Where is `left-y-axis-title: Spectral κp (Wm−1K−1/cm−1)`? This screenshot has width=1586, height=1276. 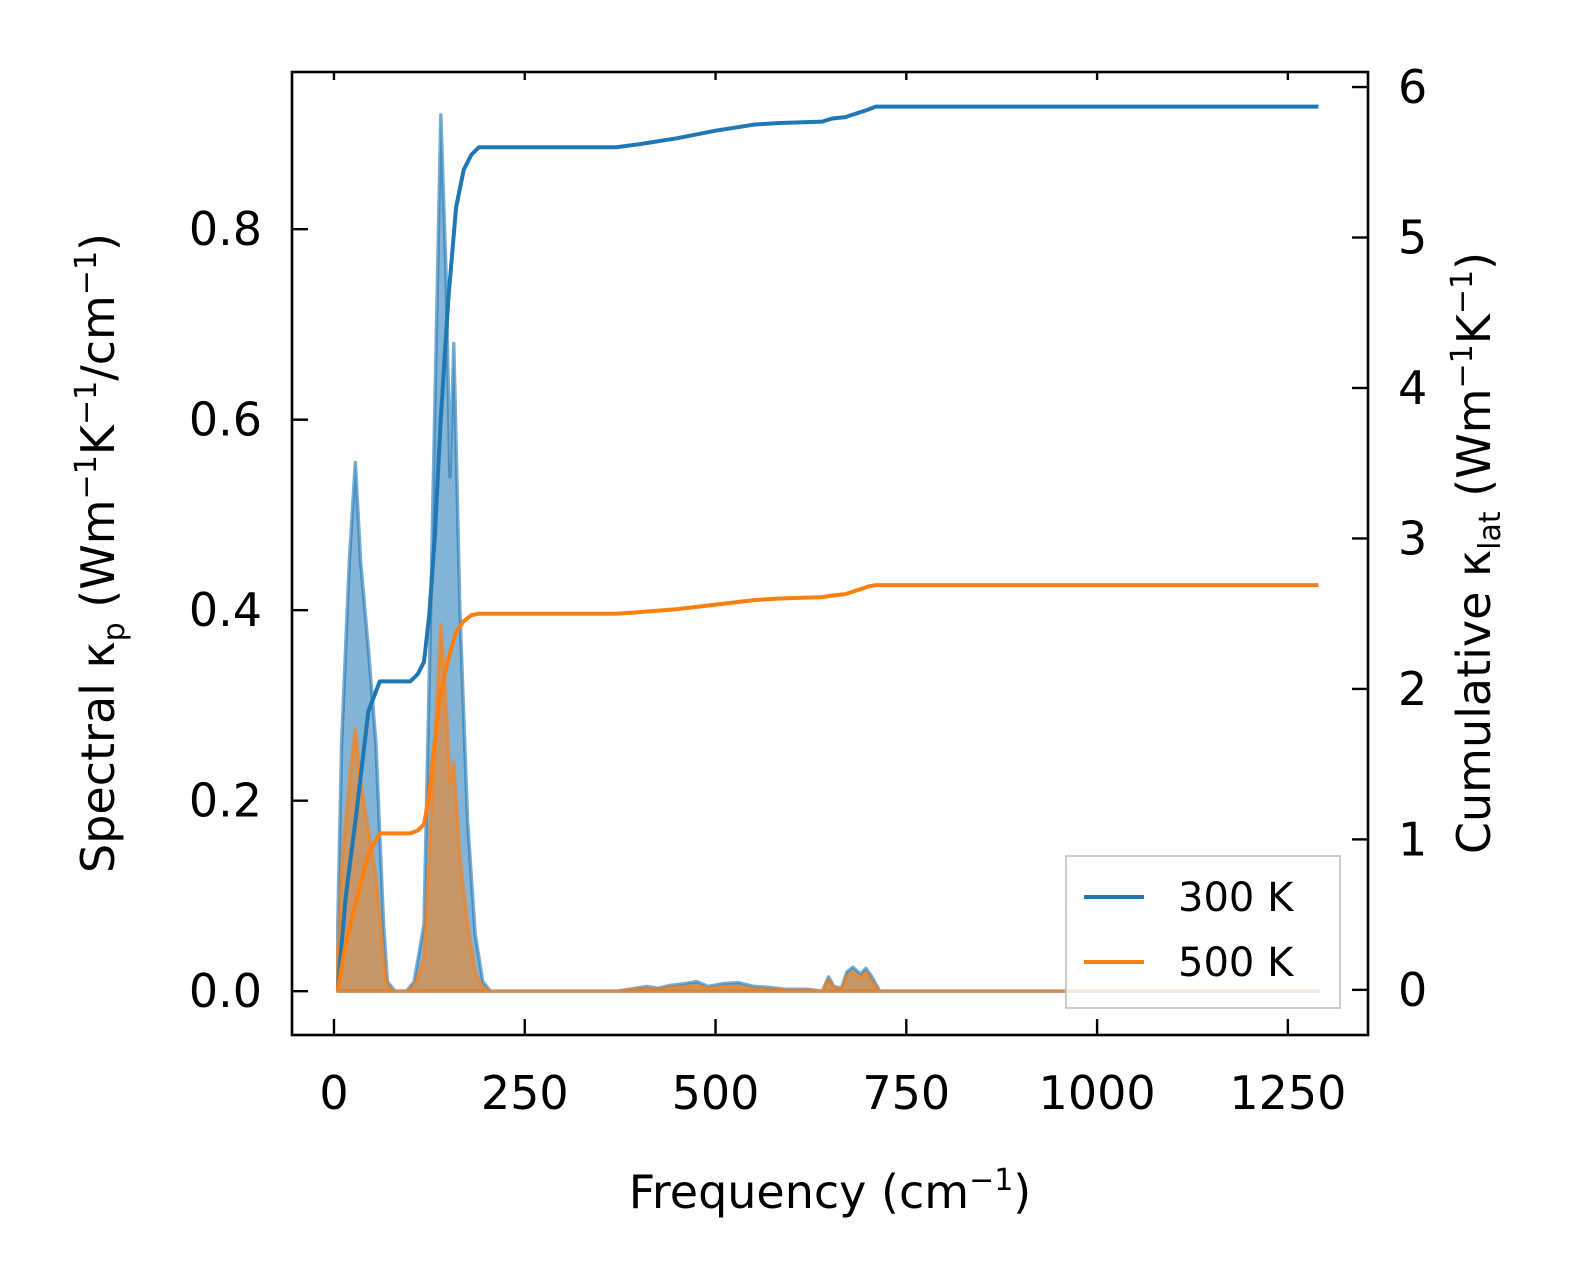 left-y-axis-title: Spectral κp (Wm−1K−1/cm−1) is located at coordinates (100, 553).